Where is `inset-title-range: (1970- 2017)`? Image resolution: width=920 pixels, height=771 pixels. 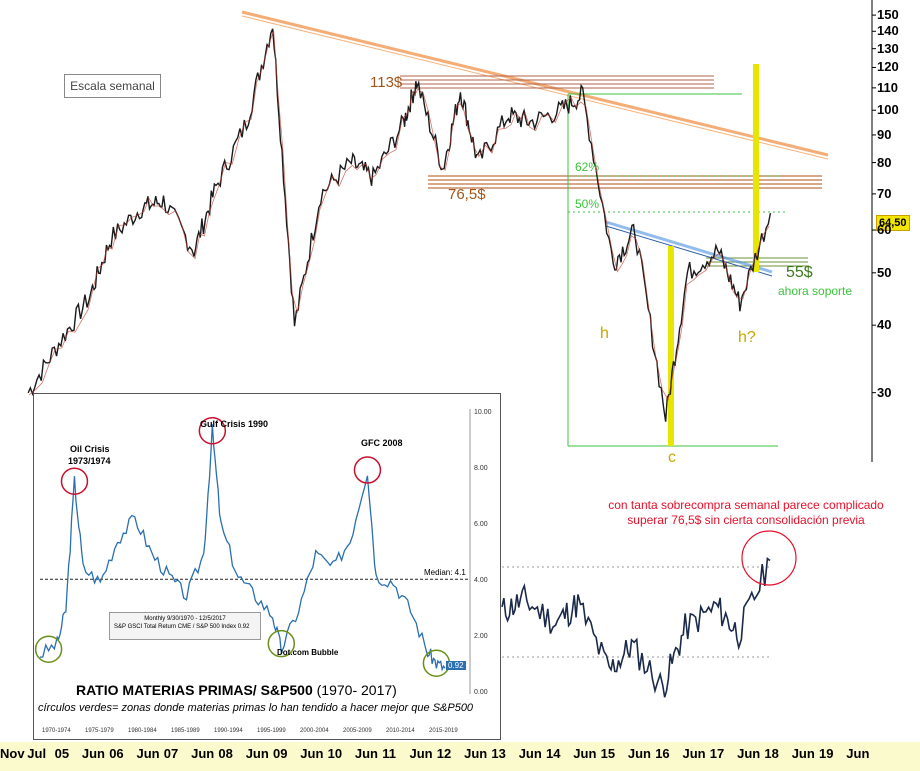
inset-title-range: (1970- 2017) is located at coordinates (356, 690).